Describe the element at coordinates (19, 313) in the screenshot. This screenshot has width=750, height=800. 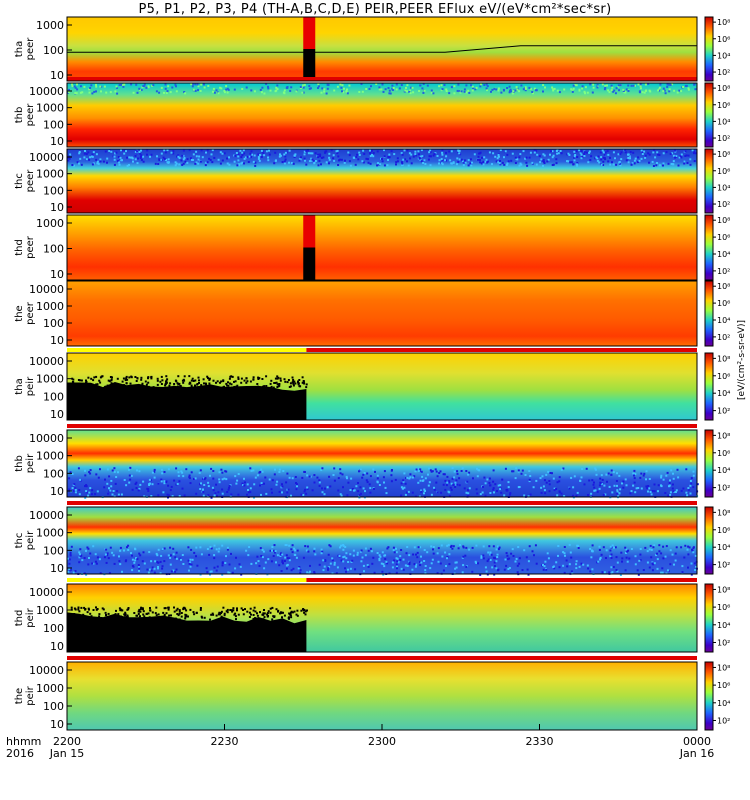
I see `probe-label: the` at that location.